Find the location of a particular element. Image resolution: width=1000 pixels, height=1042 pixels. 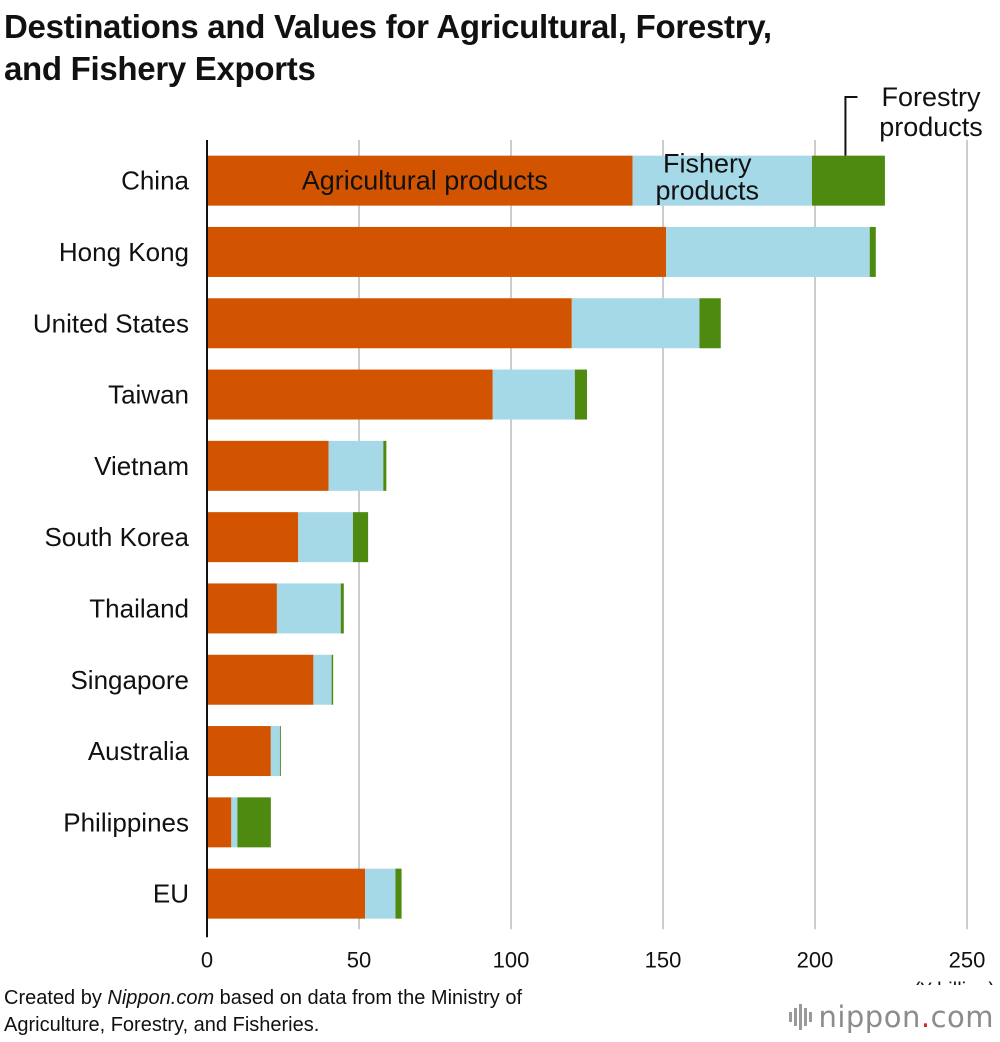

bar-hong-kong-agricultural is located at coordinates (437, 251).